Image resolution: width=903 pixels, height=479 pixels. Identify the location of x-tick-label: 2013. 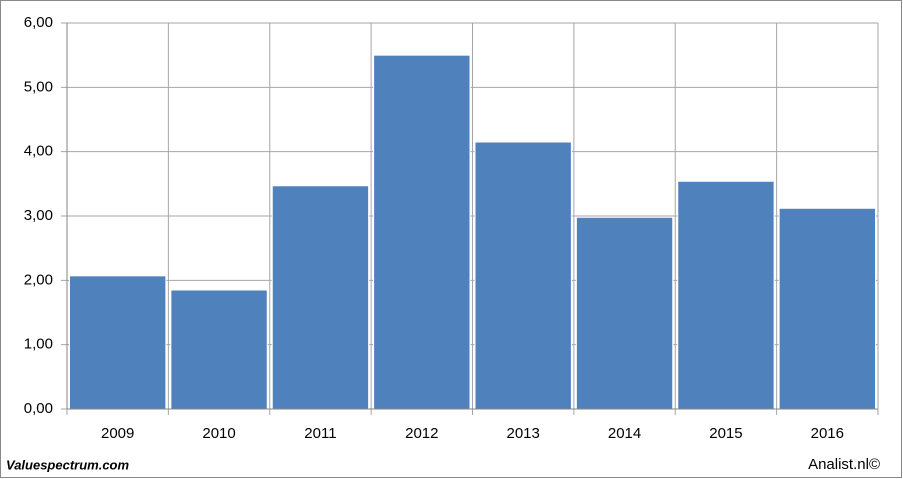
(523, 433).